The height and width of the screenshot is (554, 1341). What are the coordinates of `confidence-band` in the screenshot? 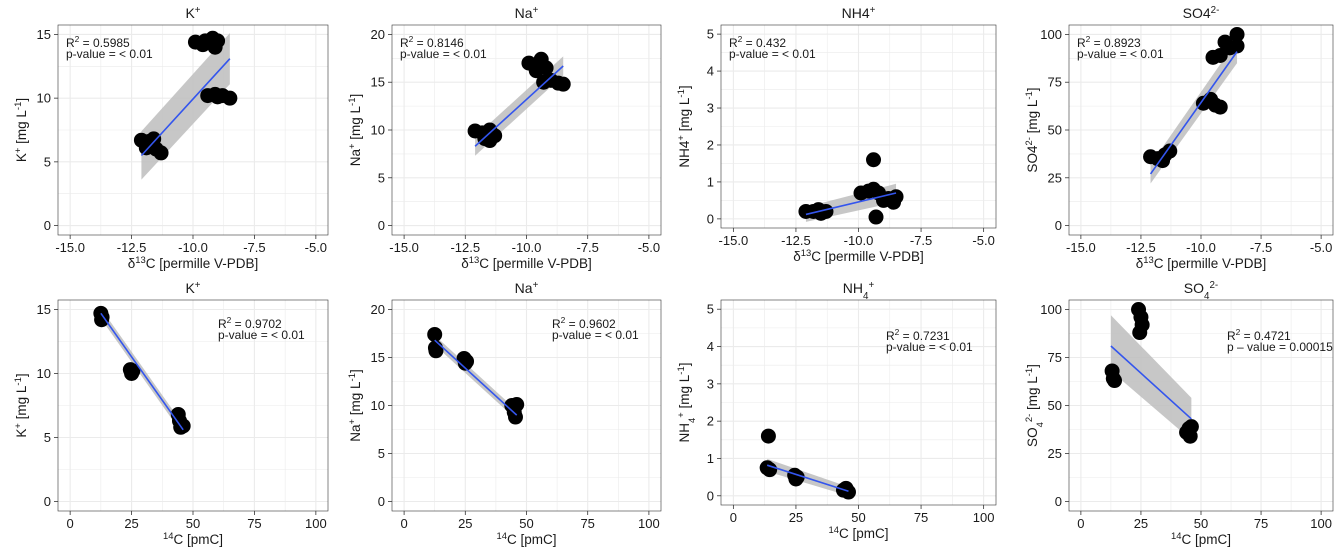 It's located at (1151, 378).